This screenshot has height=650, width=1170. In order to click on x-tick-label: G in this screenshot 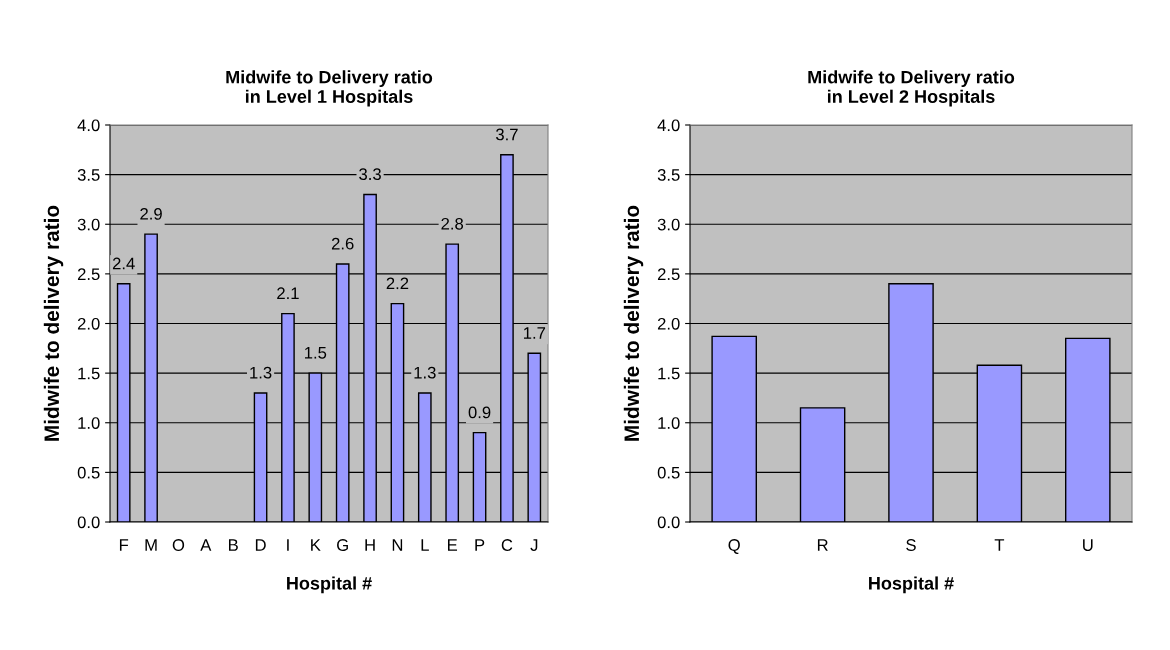, I will do `click(342, 545)`.